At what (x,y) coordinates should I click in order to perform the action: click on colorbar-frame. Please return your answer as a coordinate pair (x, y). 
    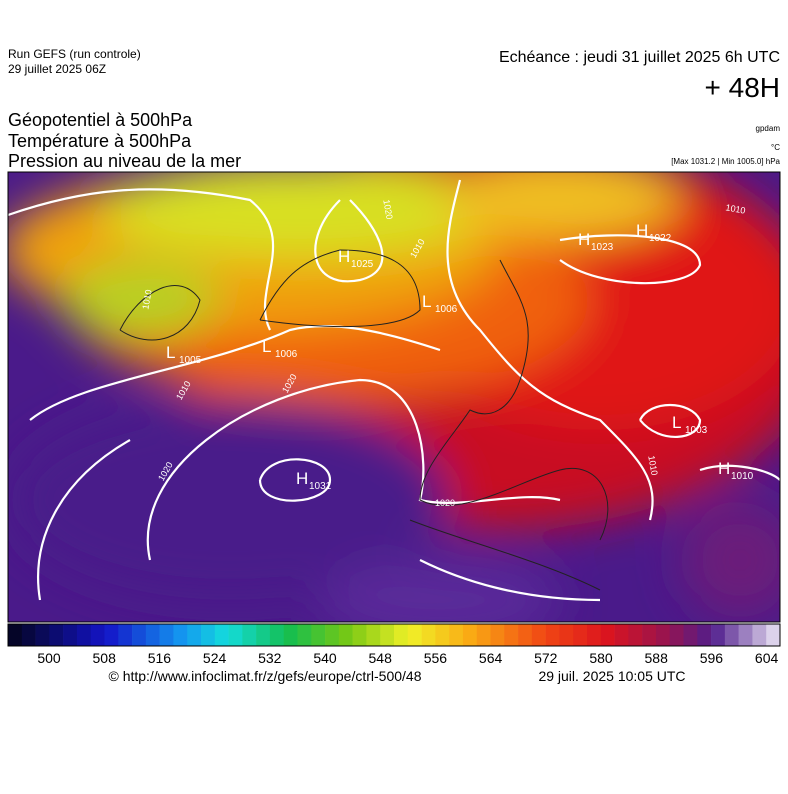
    Looking at the image, I should click on (394, 635).